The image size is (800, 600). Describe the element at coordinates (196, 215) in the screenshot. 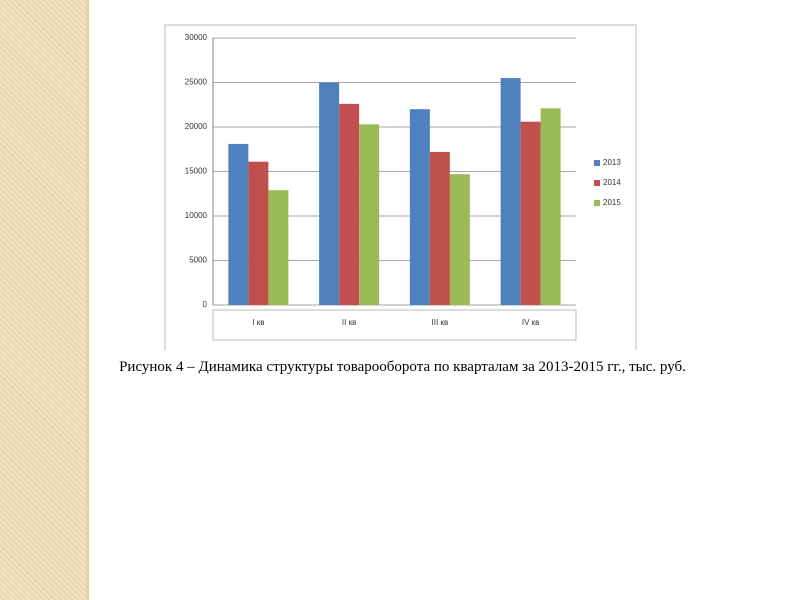

I see `y-tick-label: 10000` at that location.